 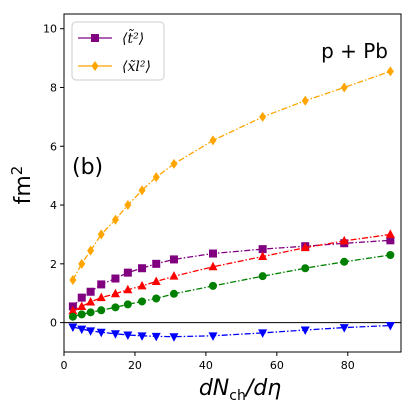 What do you see at coordinates (114, 67) in the screenshot?
I see `legend-entry-1: ⟨x̃l²⟩` at bounding box center [114, 67].